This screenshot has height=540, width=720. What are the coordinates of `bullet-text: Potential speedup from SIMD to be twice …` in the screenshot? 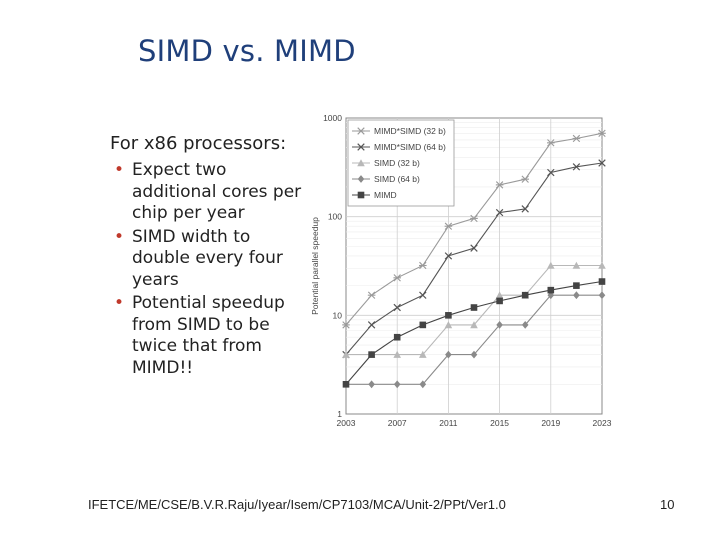 It's located at (208, 335).